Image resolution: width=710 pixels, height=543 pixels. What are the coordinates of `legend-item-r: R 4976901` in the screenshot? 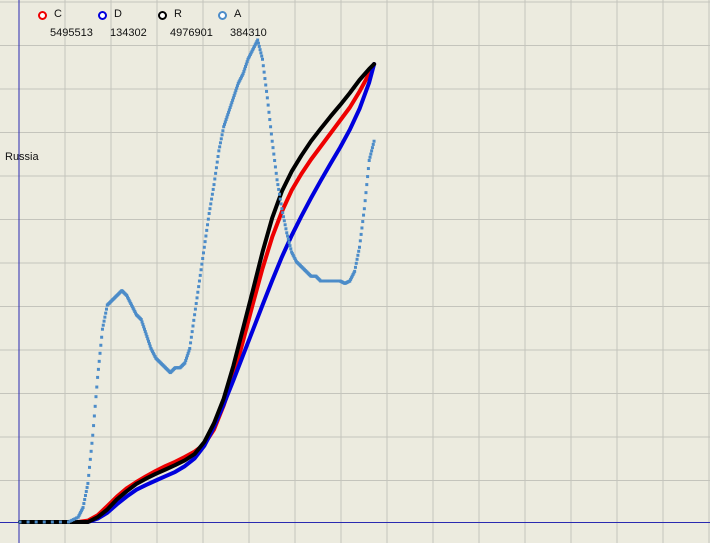 It's located at (198, 28).